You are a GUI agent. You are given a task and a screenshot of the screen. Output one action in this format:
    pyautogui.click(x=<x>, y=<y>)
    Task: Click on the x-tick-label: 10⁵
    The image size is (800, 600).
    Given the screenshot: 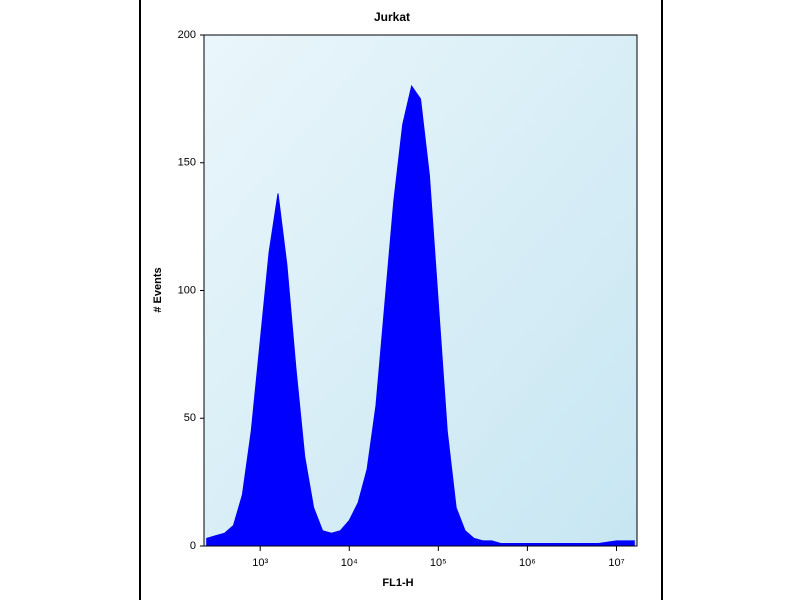 What is the action you would take?
    pyautogui.click(x=438, y=563)
    